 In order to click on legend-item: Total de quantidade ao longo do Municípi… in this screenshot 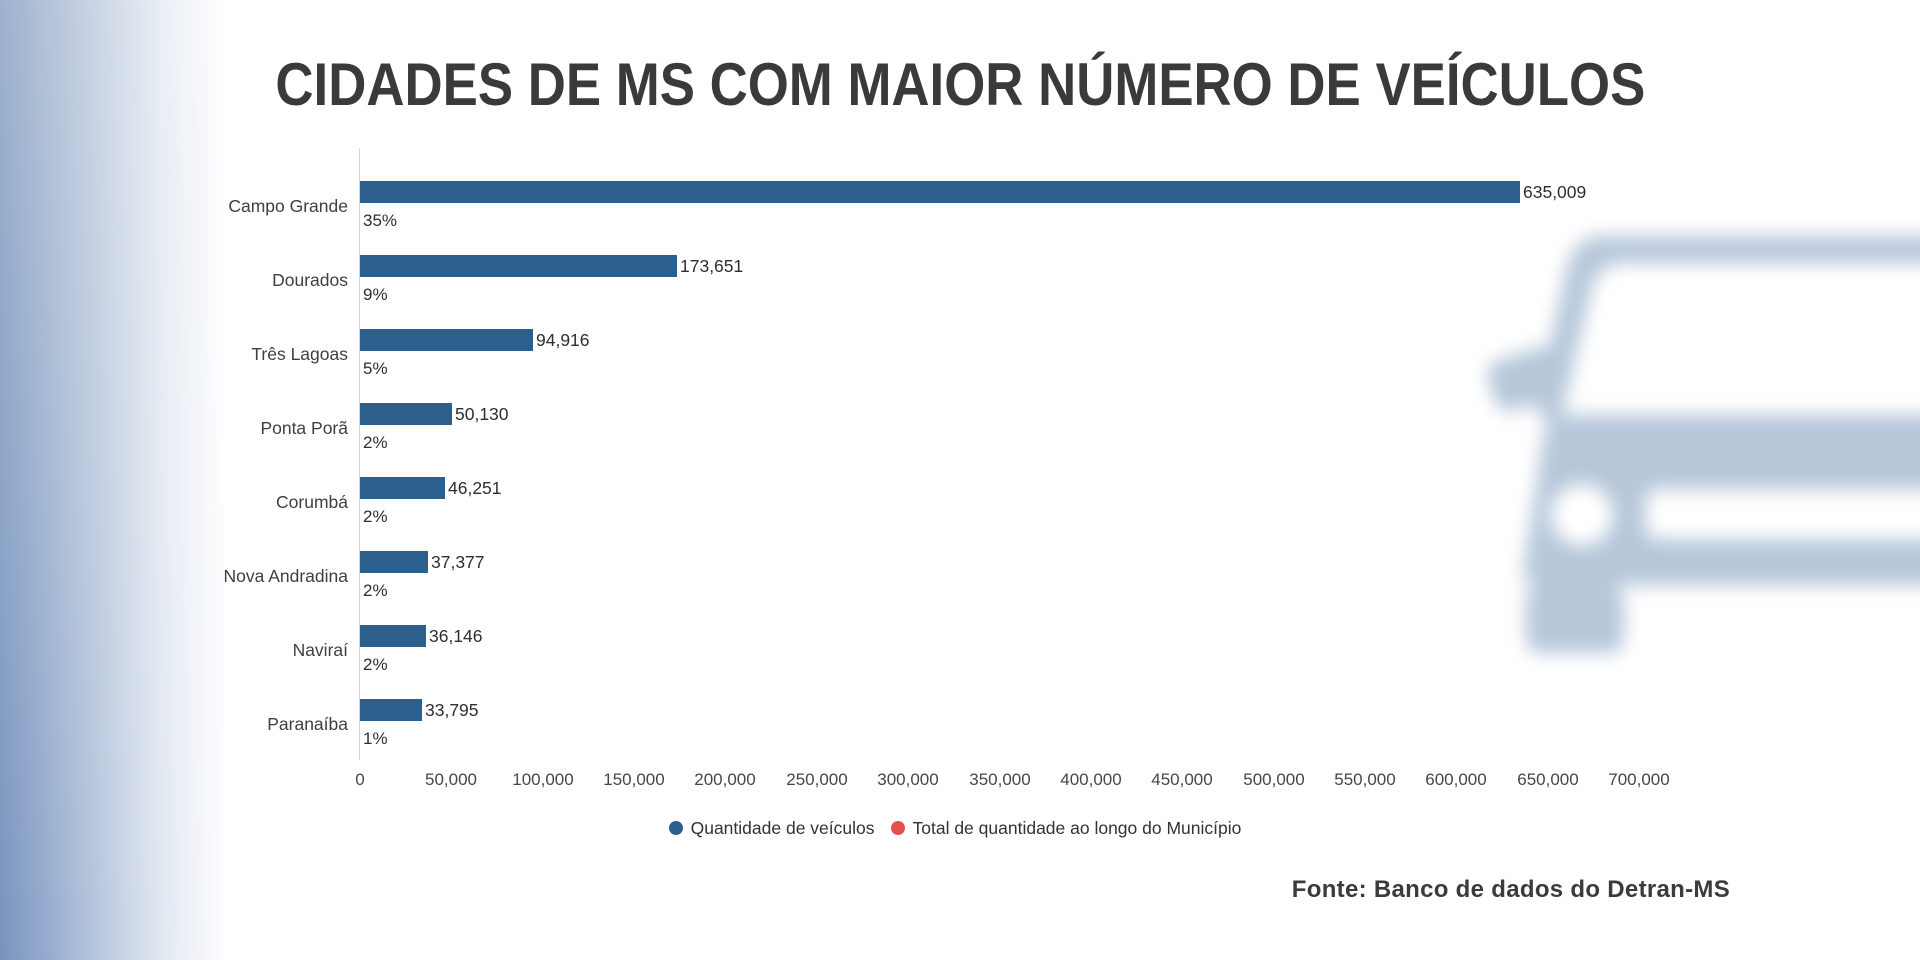, I will do `click(1066, 828)`.